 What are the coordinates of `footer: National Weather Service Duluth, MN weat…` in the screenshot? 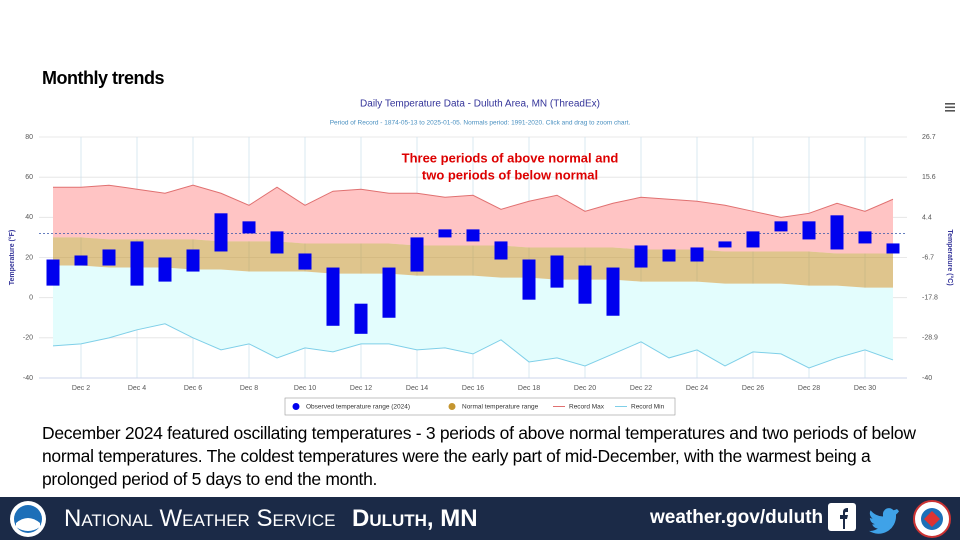 It's located at (480, 518).